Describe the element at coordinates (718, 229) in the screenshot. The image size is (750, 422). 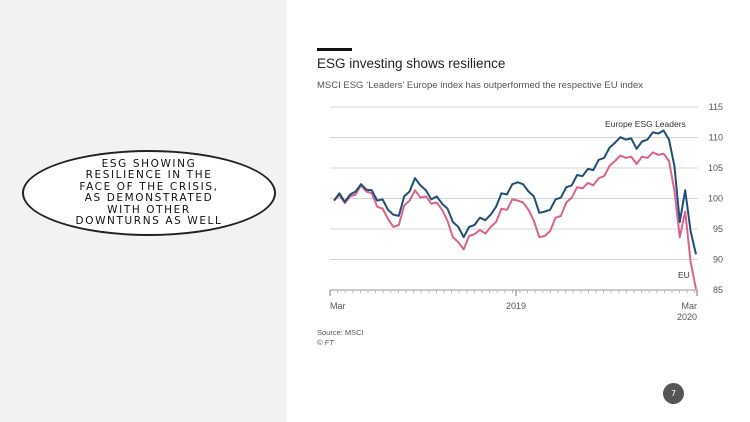
I see `y-tick-label-95: 95` at that location.